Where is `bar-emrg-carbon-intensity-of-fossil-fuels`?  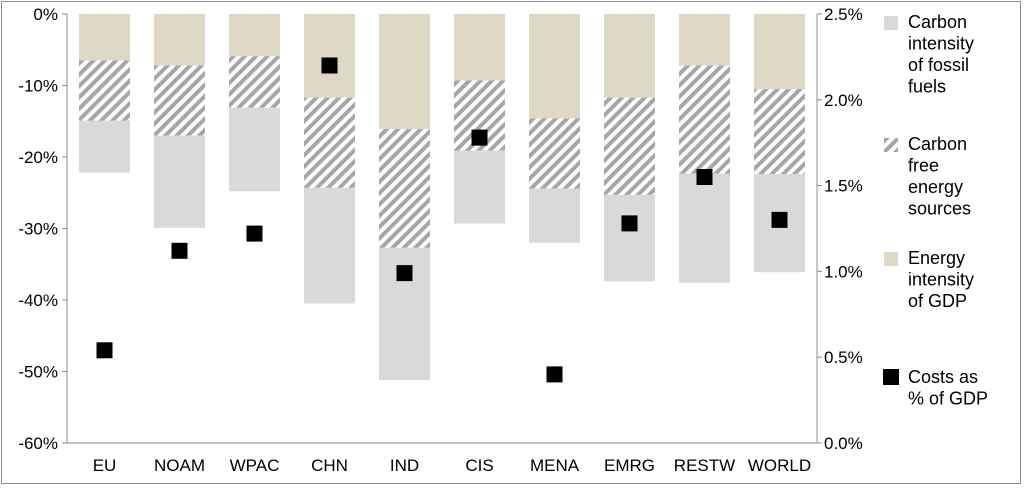 bar-emrg-carbon-intensity-of-fossil-fuels is located at coordinates (629, 238).